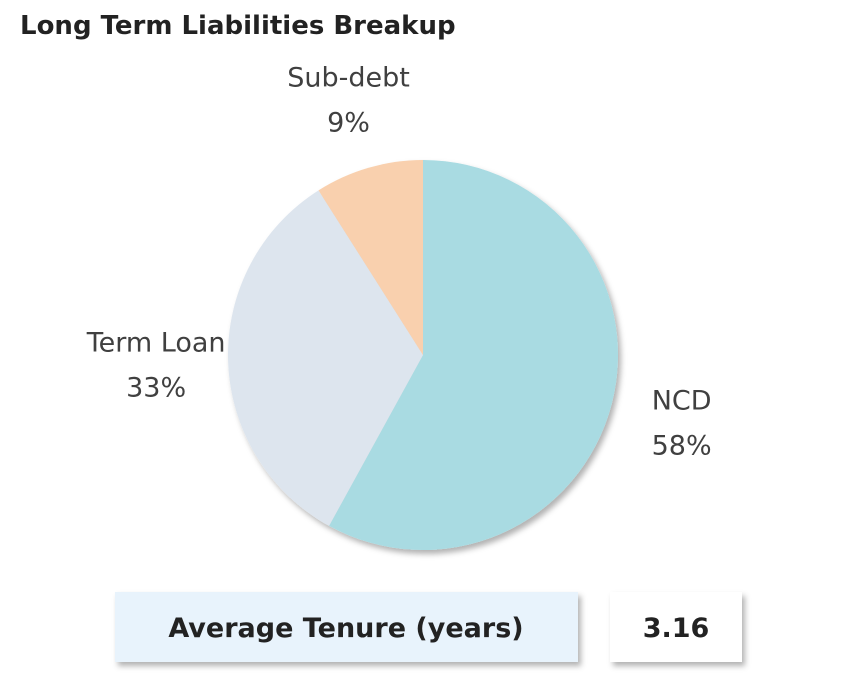 This screenshot has width=855, height=691. I want to click on slice-value: 9%, so click(348, 123).